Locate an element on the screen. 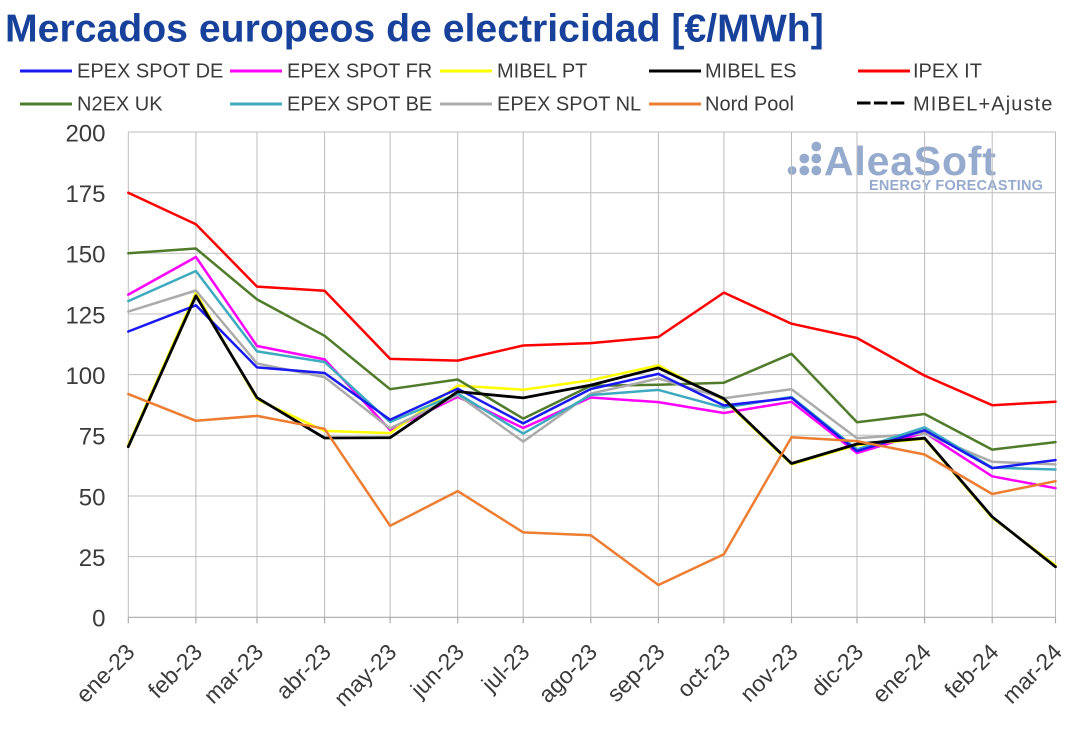 This screenshot has height=748, width=1080. svg-text: IPEX IT is located at coordinates (947, 71).